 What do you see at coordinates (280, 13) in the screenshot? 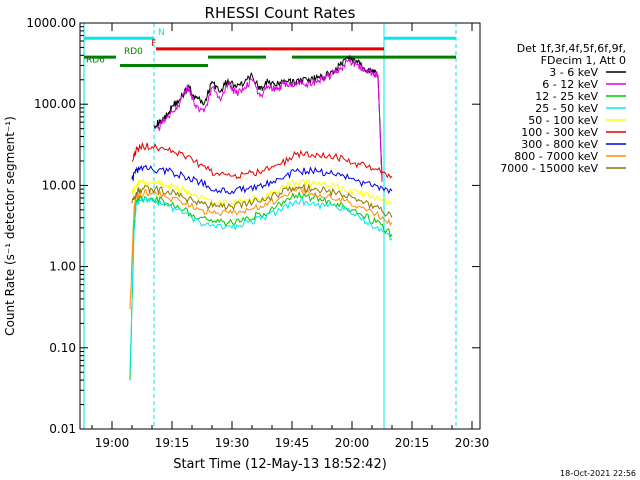
I see `chart-title: RHESSI Count Rates` at bounding box center [280, 13].